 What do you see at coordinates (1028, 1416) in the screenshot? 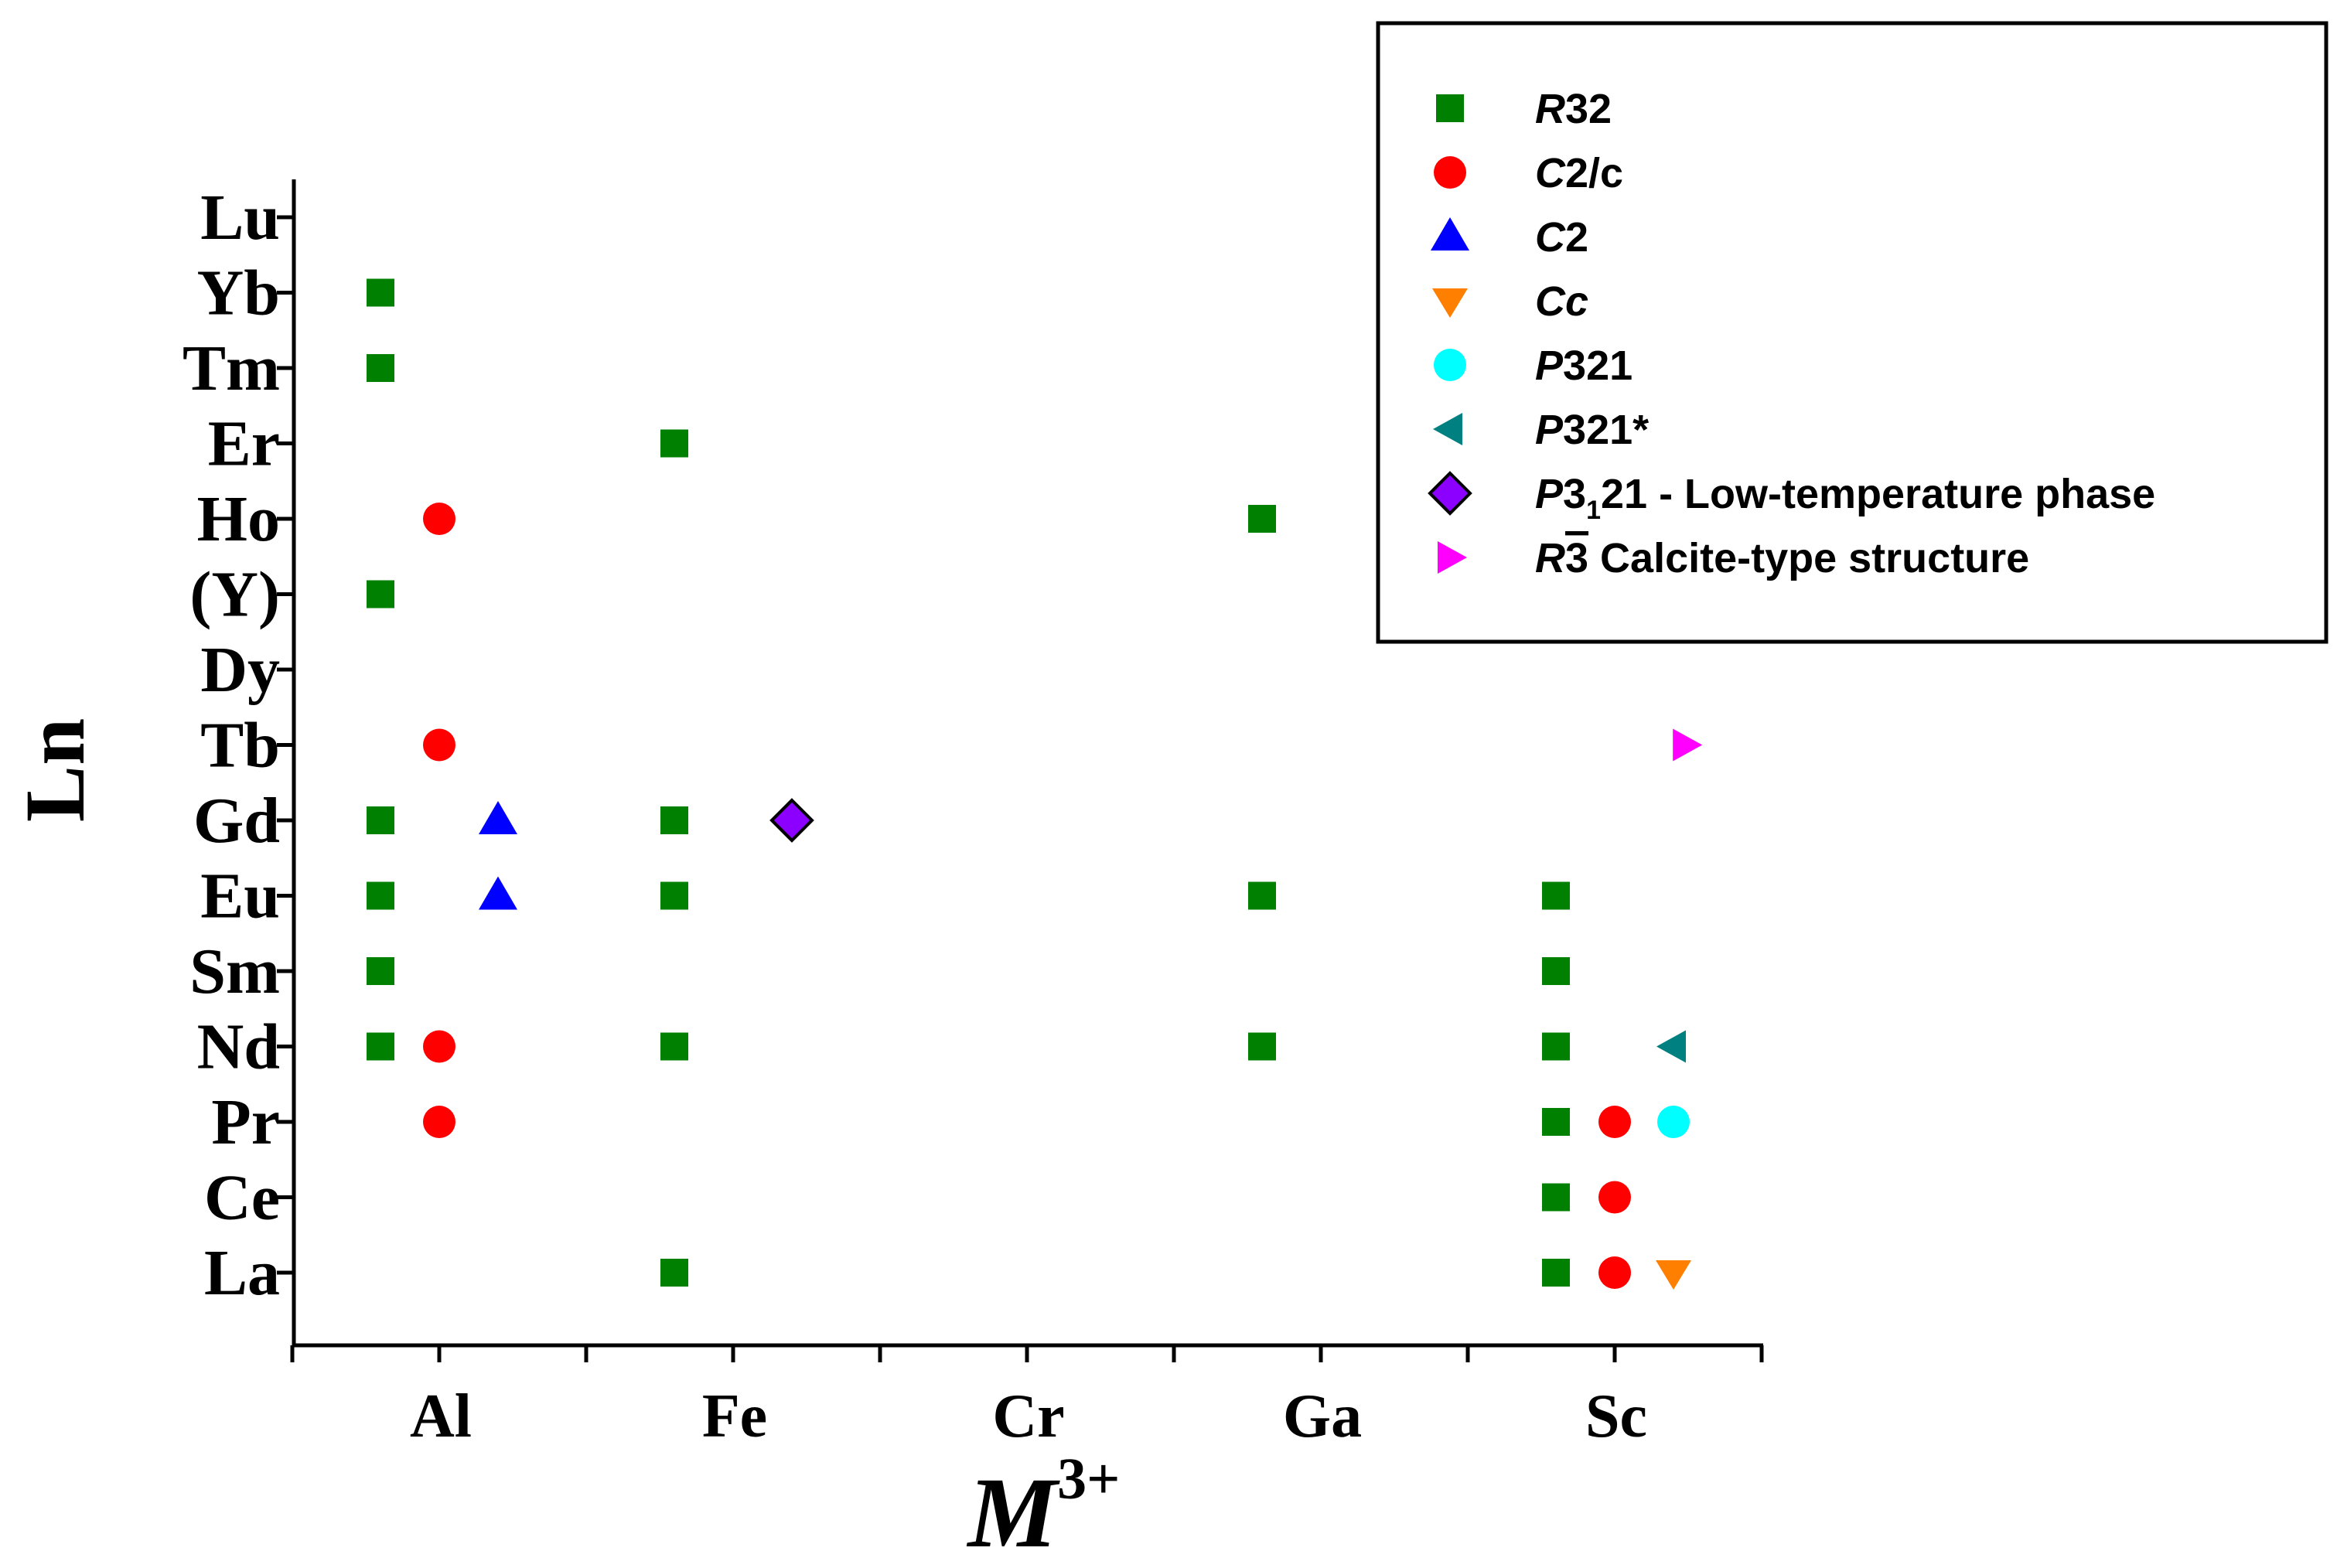
I see `x-tick-label-cr: Cr` at bounding box center [1028, 1416].